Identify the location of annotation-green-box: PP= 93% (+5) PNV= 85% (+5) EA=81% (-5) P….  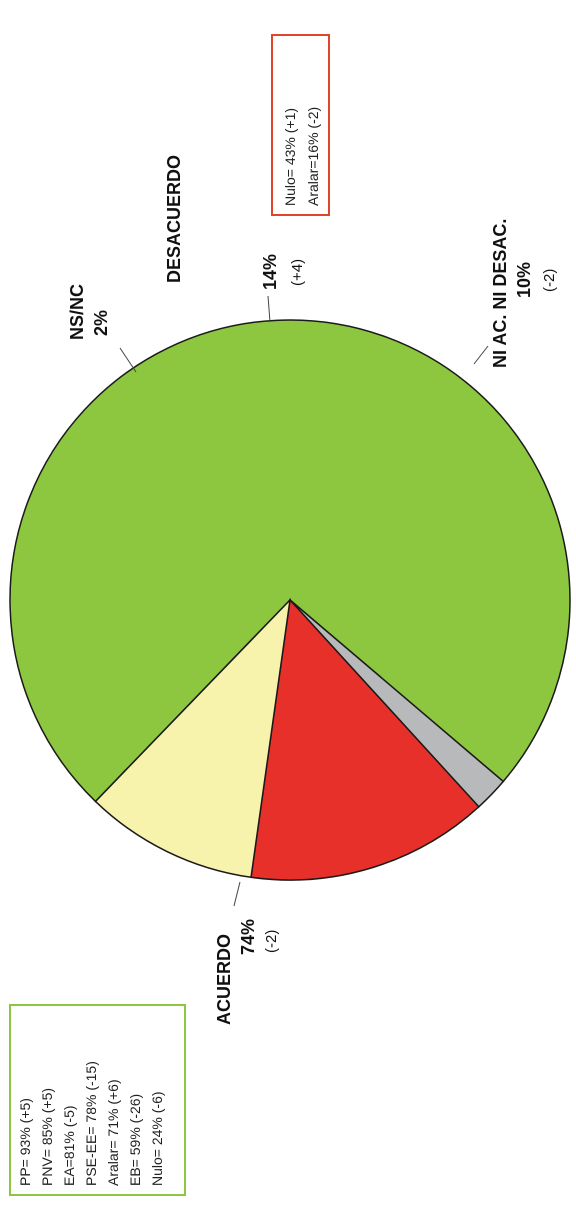
(97, 1100).